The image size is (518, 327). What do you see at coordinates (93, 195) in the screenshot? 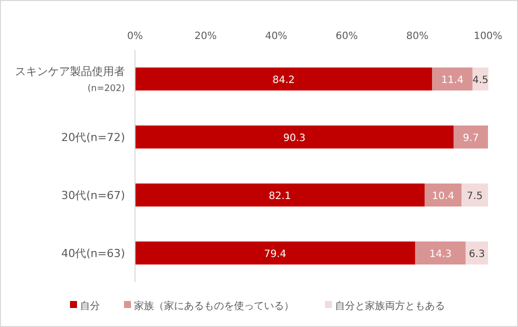
I see `y-tick-label: 30代(n=67)` at bounding box center [93, 195].